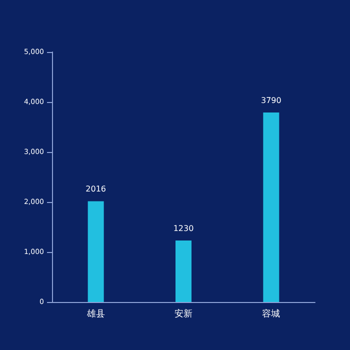 This screenshot has height=350, width=350. What do you see at coordinates (183, 314) in the screenshot?
I see `x-tick-label: 安新` at bounding box center [183, 314].